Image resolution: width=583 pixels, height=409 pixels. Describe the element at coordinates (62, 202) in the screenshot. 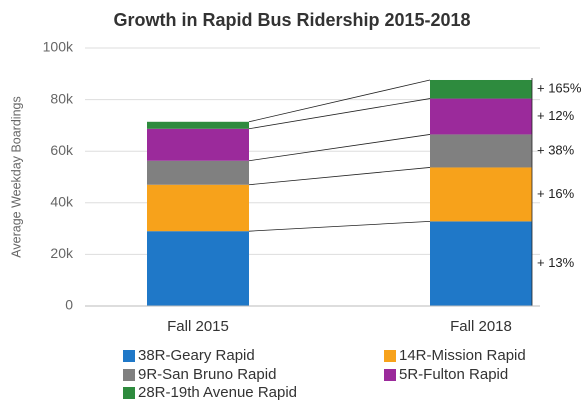

I see `y-tick-label: 40k` at that location.